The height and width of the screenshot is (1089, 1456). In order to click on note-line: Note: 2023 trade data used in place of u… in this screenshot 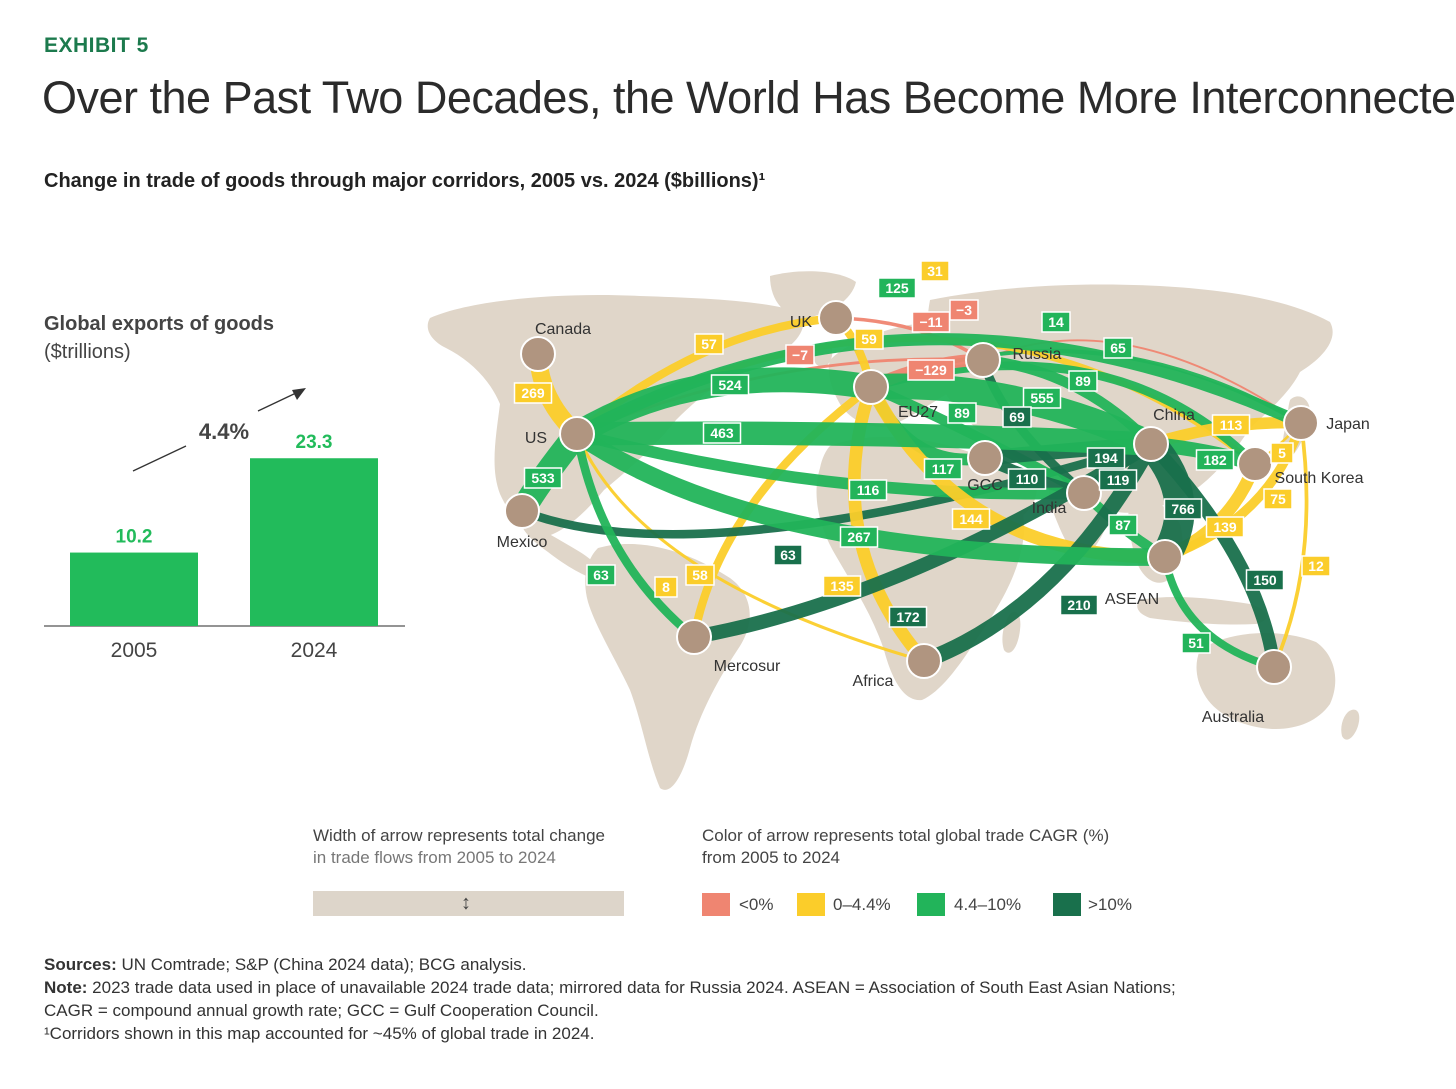, I will do `click(610, 988)`.